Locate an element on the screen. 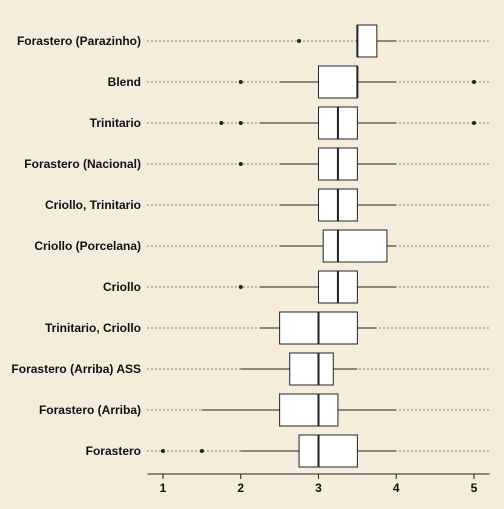 The image size is (504, 509). category-label: Forastero (Arriba) ASS is located at coordinates (76, 369).